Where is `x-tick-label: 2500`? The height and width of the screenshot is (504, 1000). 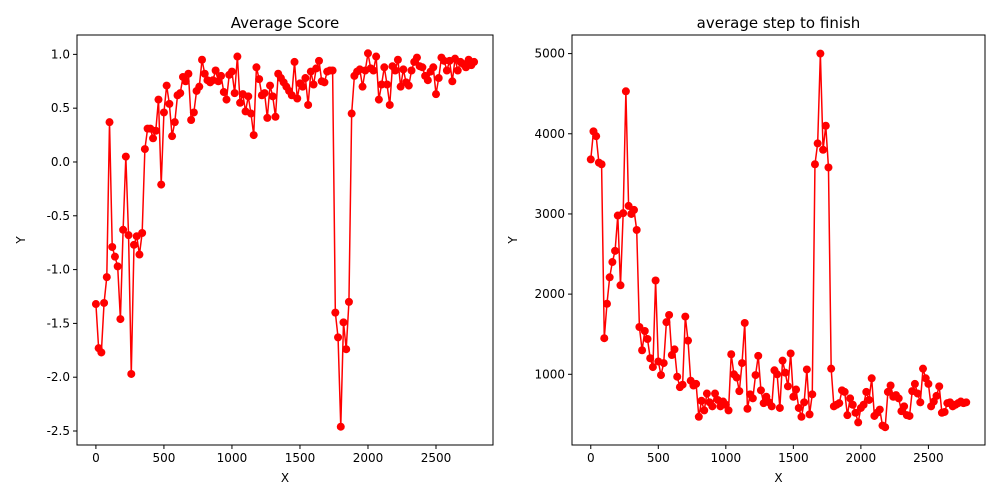 x-tick-label: 2500 is located at coordinates (928, 458).